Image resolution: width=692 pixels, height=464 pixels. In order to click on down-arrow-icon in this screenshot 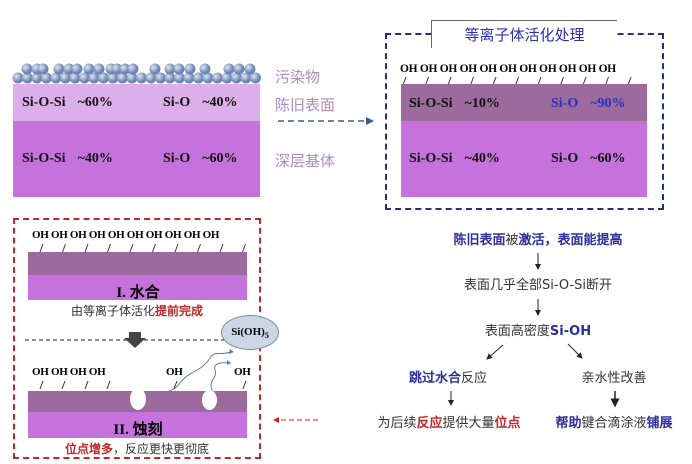, I will do `click(135, 340)`.